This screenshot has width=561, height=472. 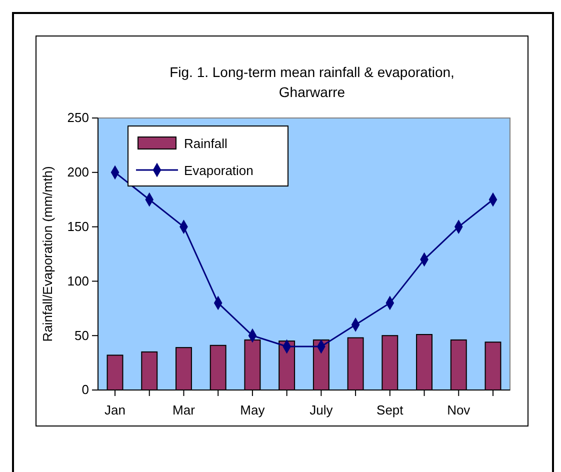 I want to click on x-tick-label: Mar, so click(x=184, y=410).